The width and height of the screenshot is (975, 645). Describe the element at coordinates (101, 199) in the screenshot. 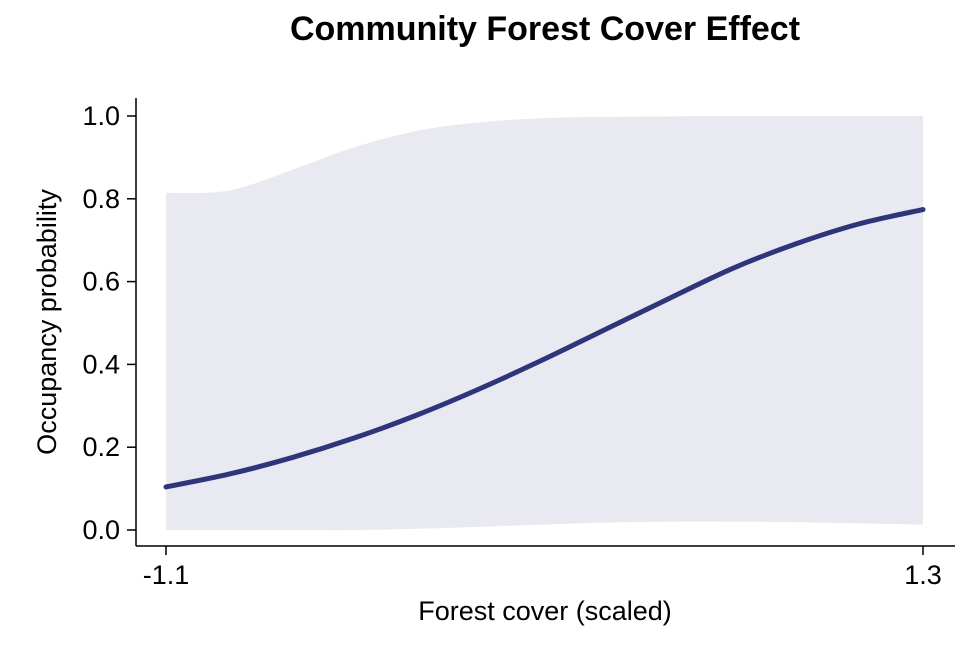

I see `y-tick-label: 0.8` at that location.